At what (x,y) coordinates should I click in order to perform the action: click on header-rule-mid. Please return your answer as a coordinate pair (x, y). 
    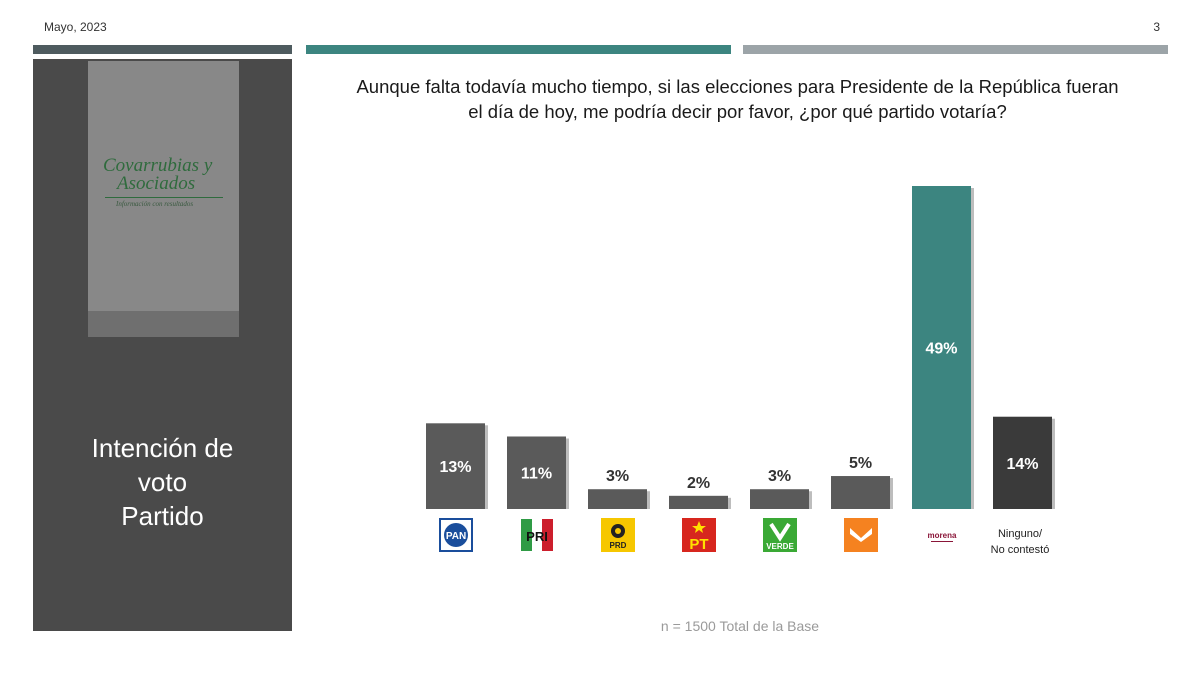
    Looking at the image, I should click on (518, 49).